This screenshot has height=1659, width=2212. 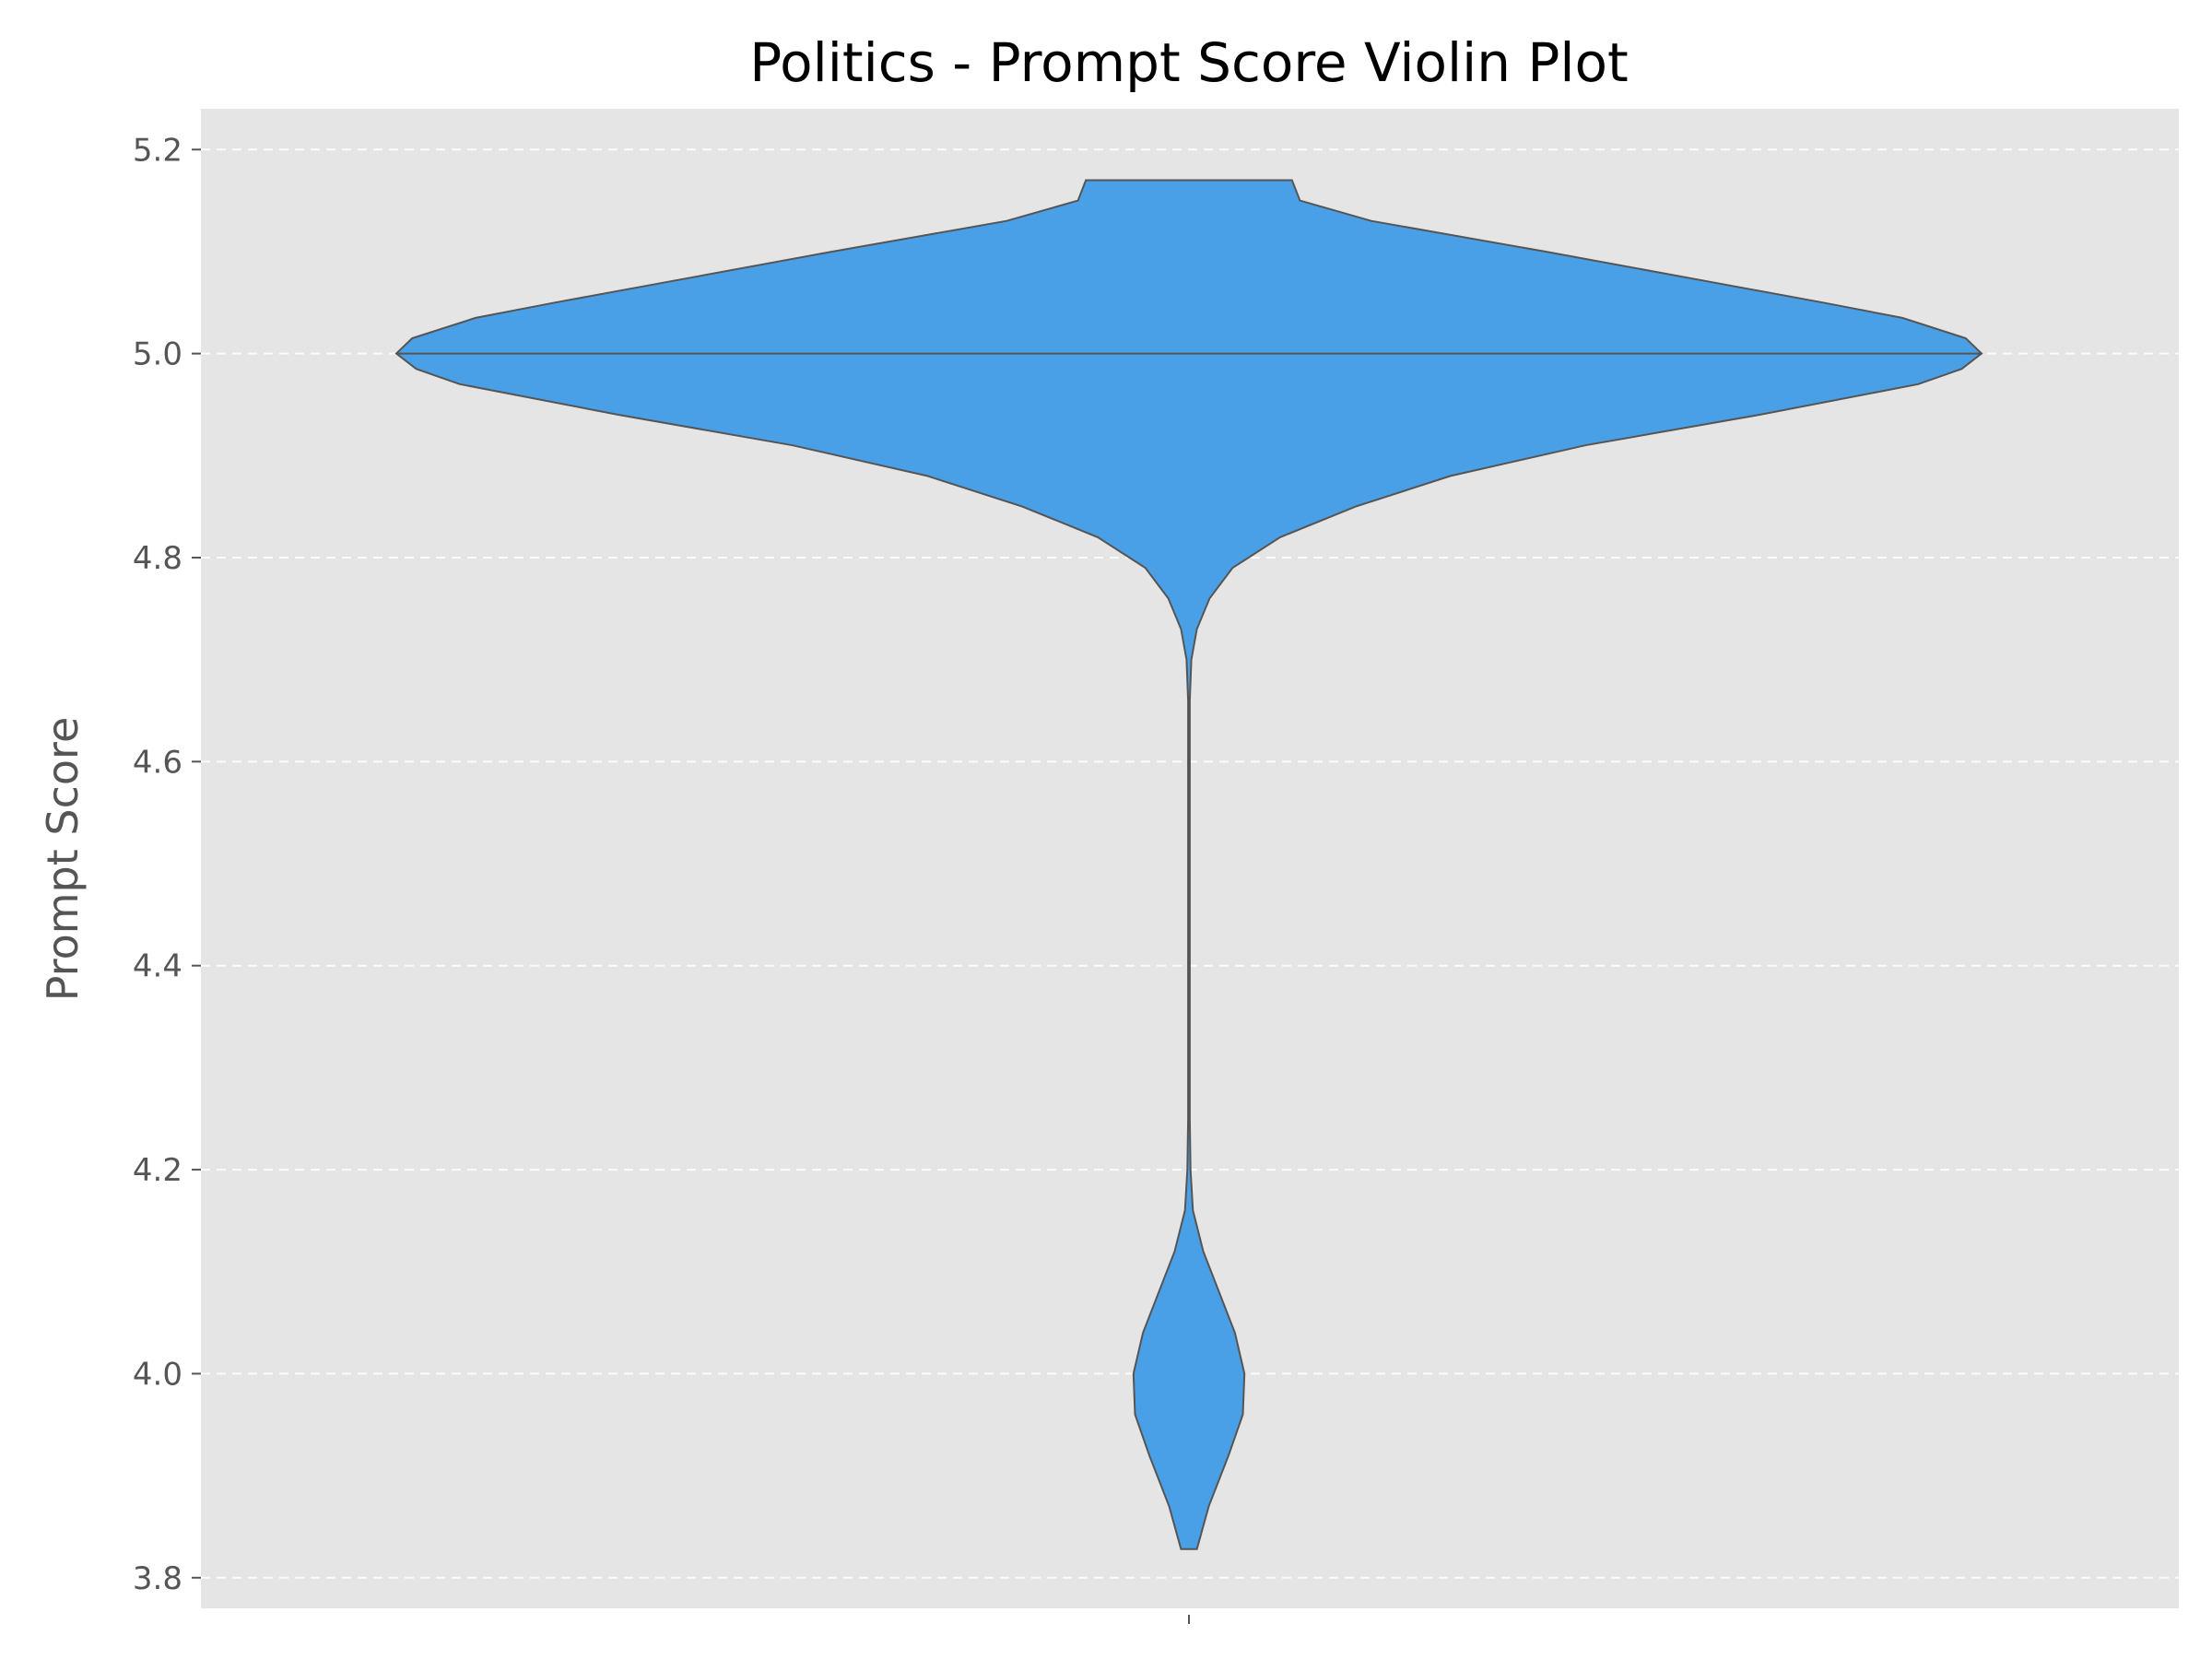 What do you see at coordinates (157, 150) in the screenshot?
I see `y-tick-label: 5.2` at bounding box center [157, 150].